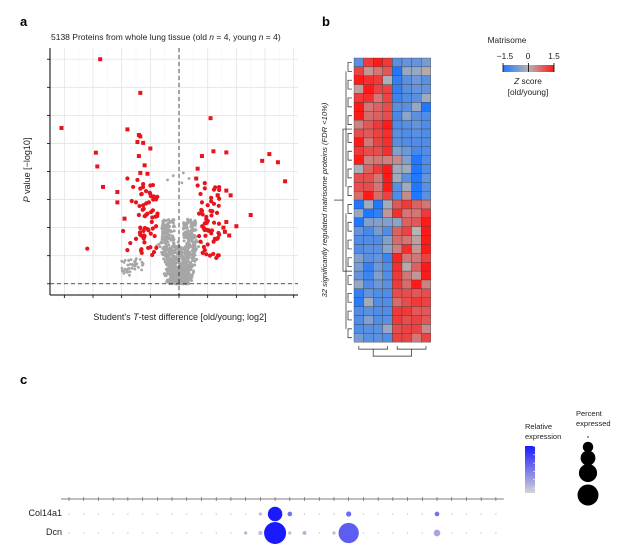  Describe the element at coordinates (282, 525) in the screenshot. I see `dot-plot-dots` at that location.